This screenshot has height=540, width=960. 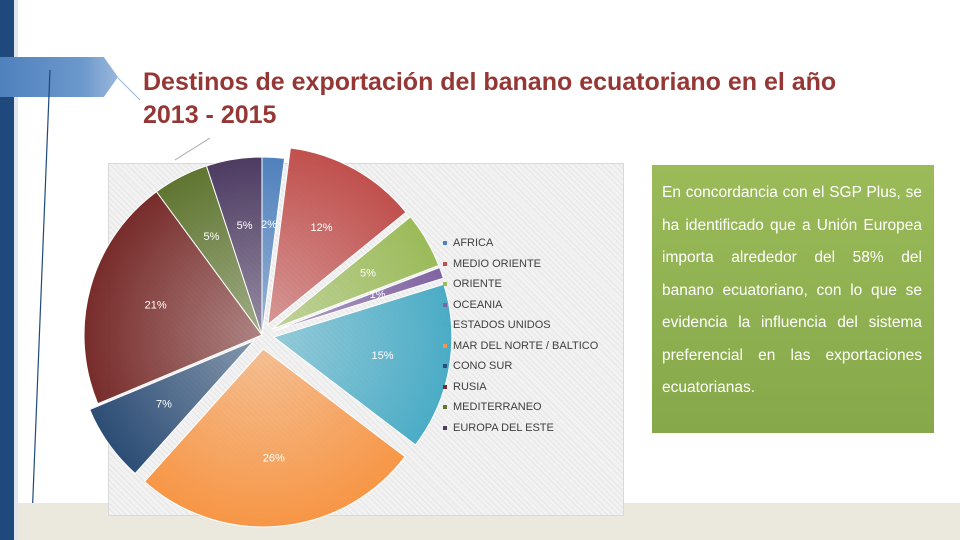 What do you see at coordinates (533, 387) in the screenshot?
I see `legend-item: RUSIA` at bounding box center [533, 387].